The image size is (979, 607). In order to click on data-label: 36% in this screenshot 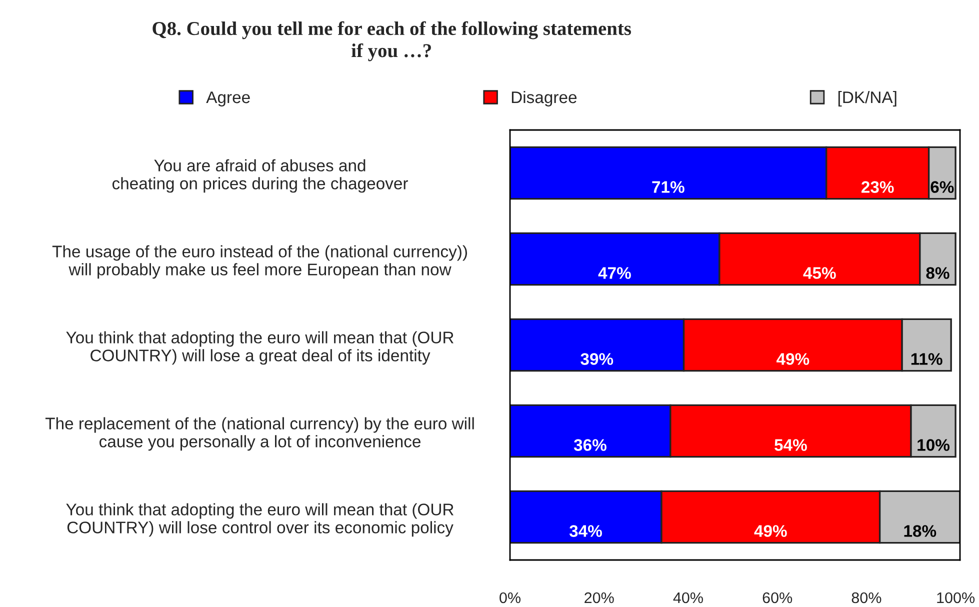, I will do `click(590, 445)`.